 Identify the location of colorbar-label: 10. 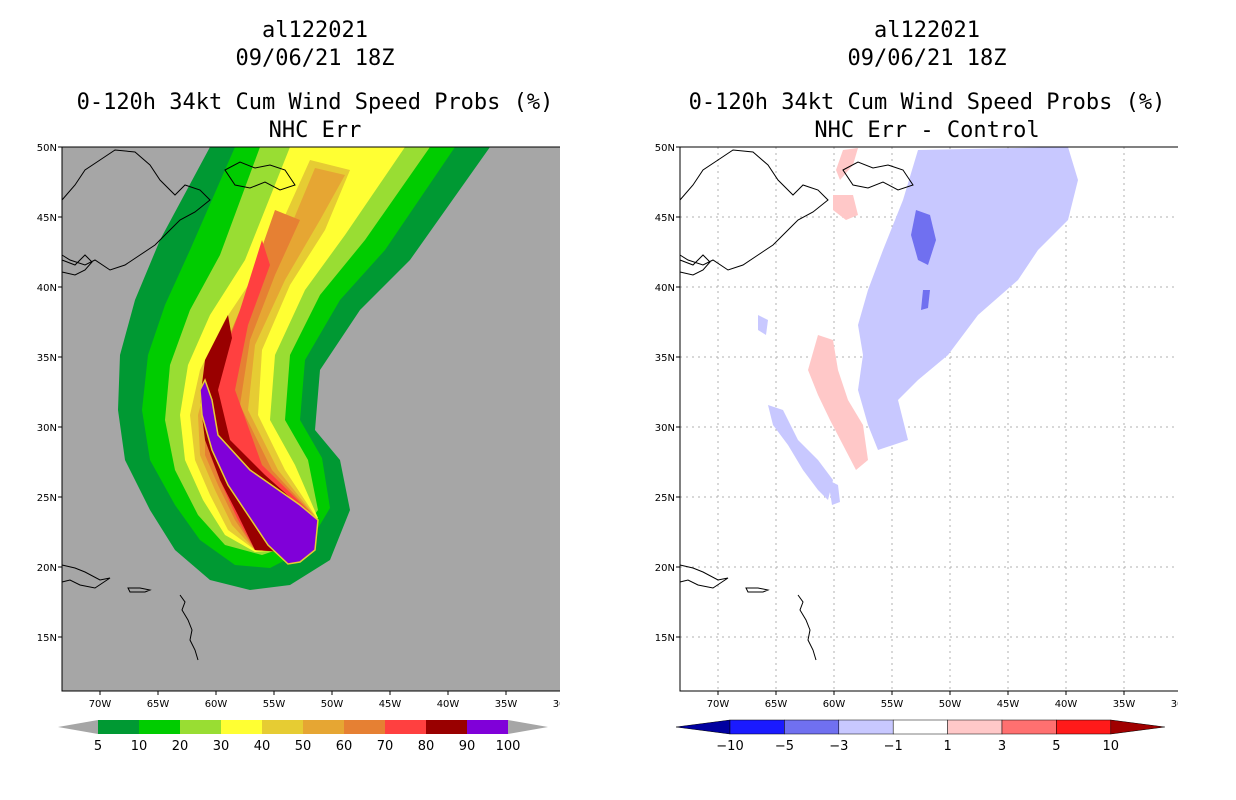
(1111, 746).